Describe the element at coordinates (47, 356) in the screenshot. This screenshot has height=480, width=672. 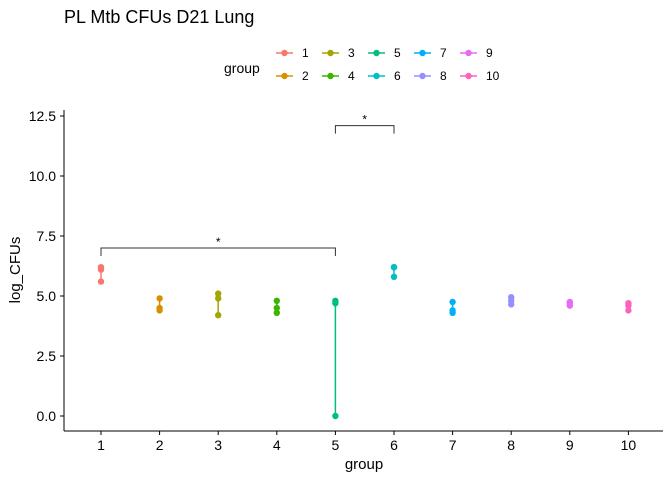
I see `y-tick-label: 2.5` at that location.